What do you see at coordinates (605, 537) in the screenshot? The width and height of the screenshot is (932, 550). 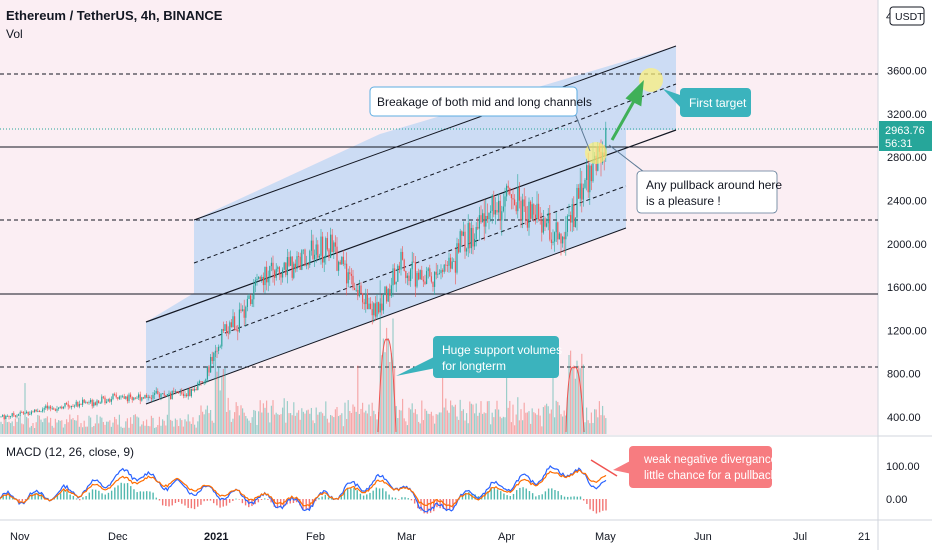 I see `time-tick-label: May` at bounding box center [605, 537].